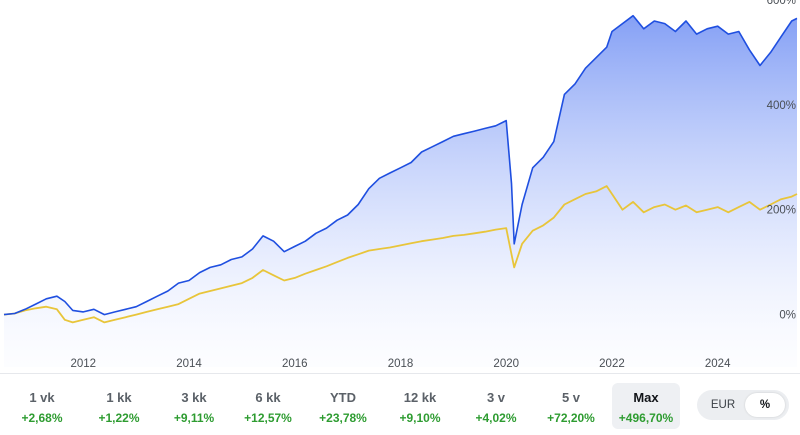  Describe the element at coordinates (42, 397) in the screenshot. I see `range-label: 1 vk` at that location.